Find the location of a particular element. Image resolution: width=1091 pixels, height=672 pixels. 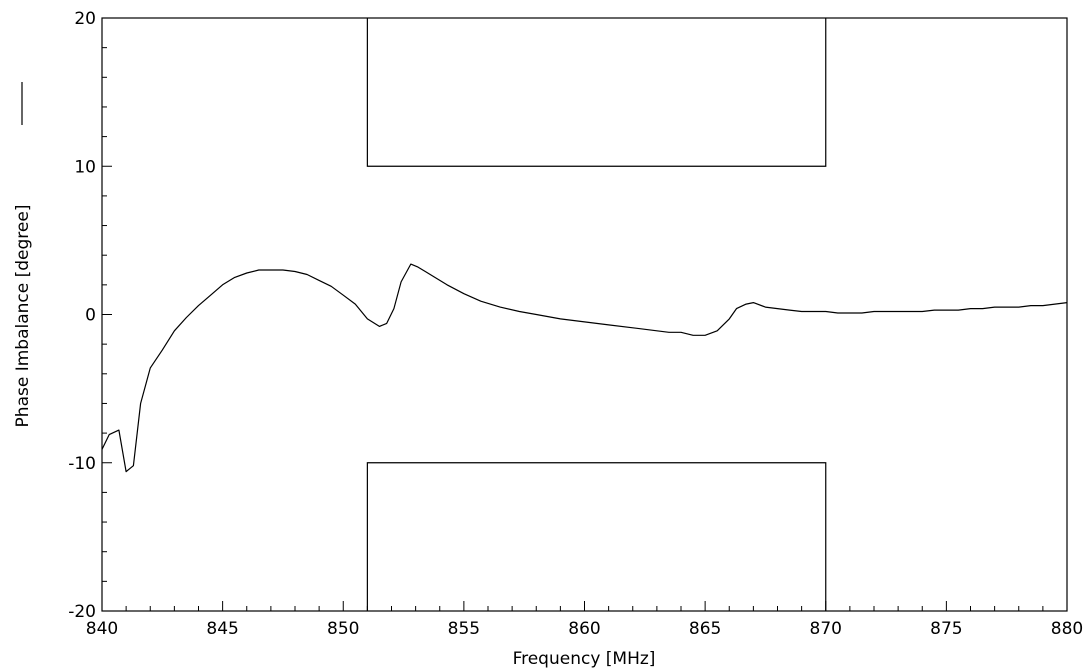

x-tick-label: 860 is located at coordinates (584, 629).